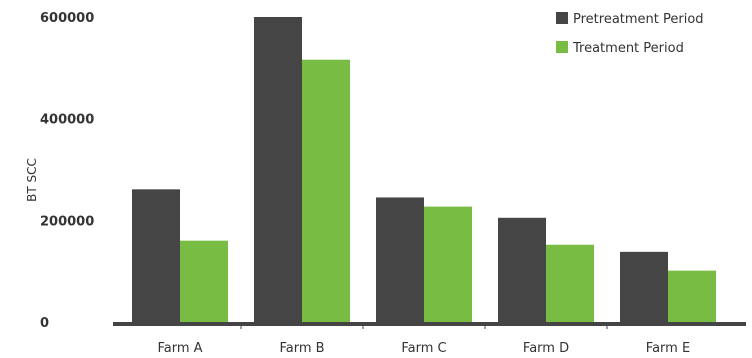 Image resolution: width=752 pixels, height=358 pixels. Describe the element at coordinates (44, 323) in the screenshot. I see `y-tick-label: 0` at that location.